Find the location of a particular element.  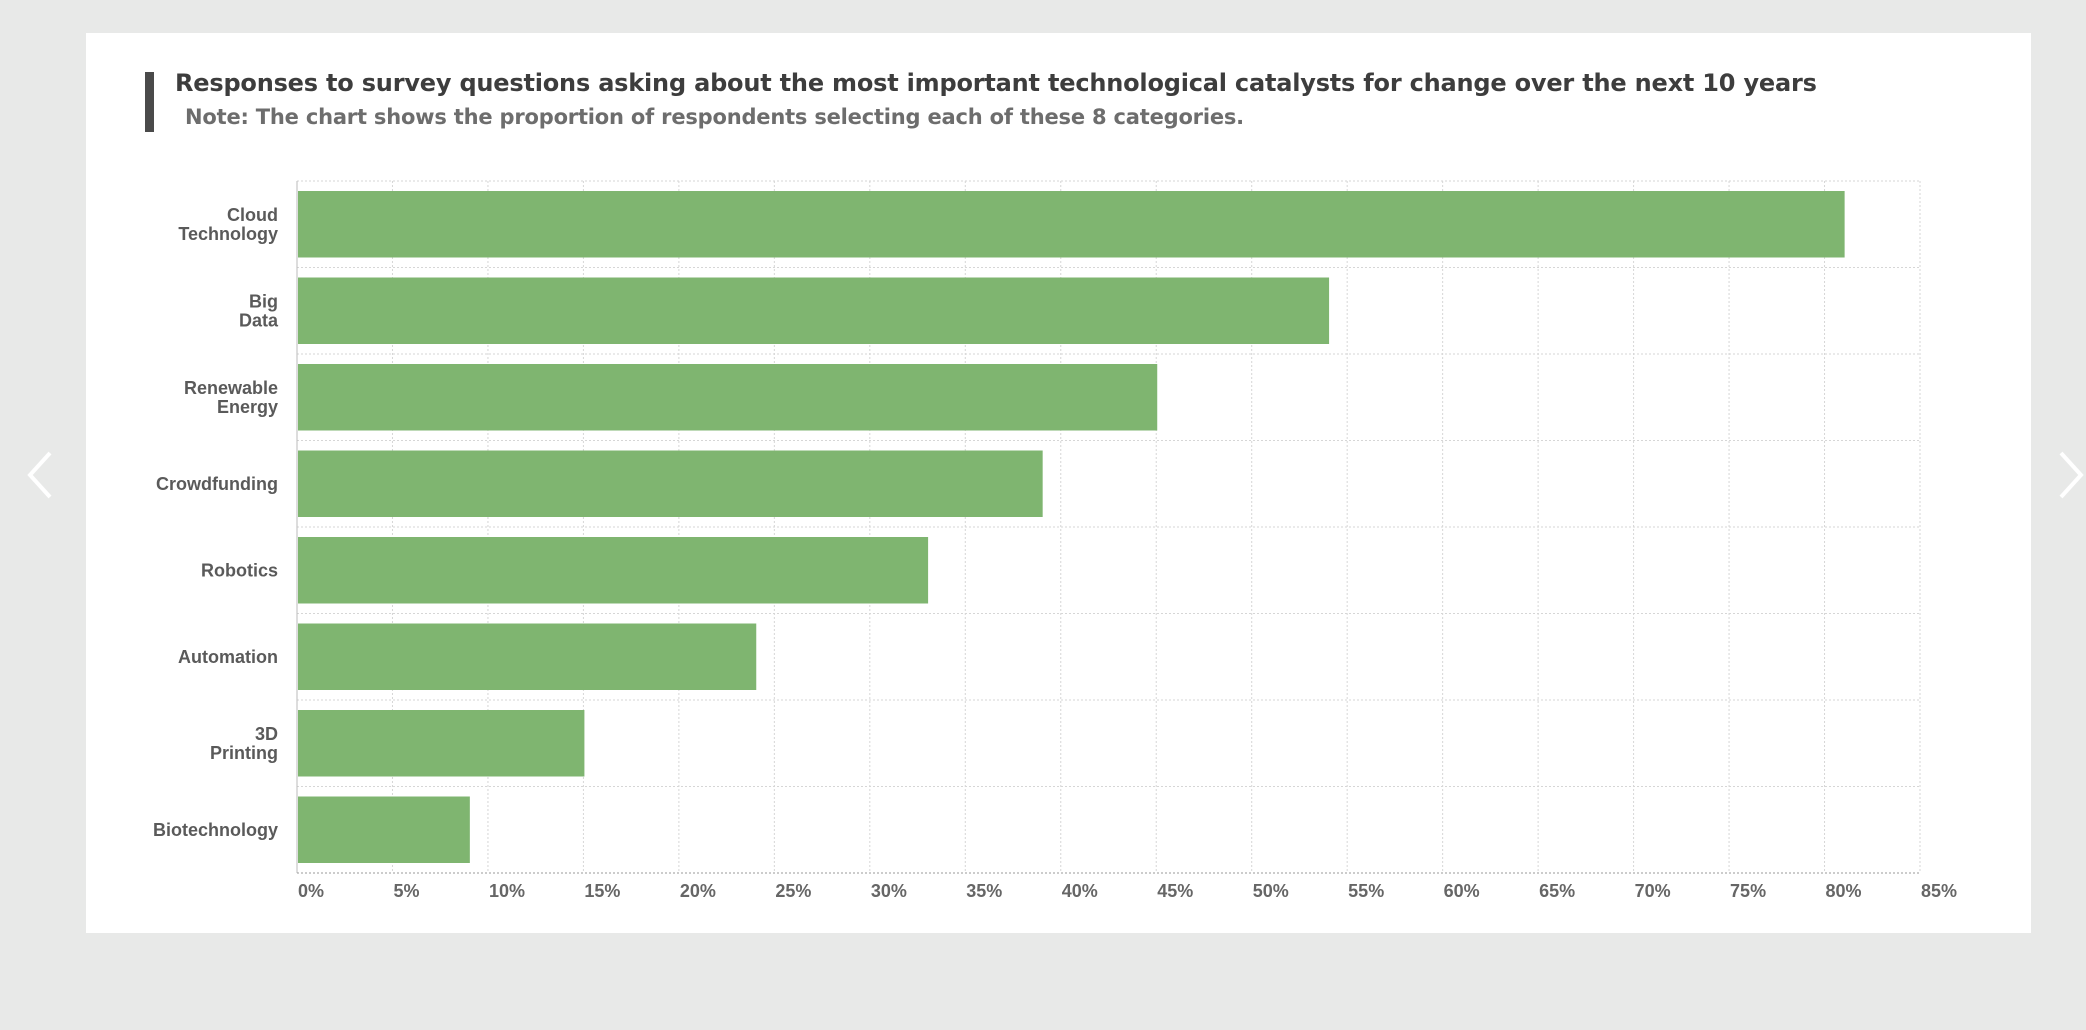

x-tick-label: 25% is located at coordinates (793, 891).